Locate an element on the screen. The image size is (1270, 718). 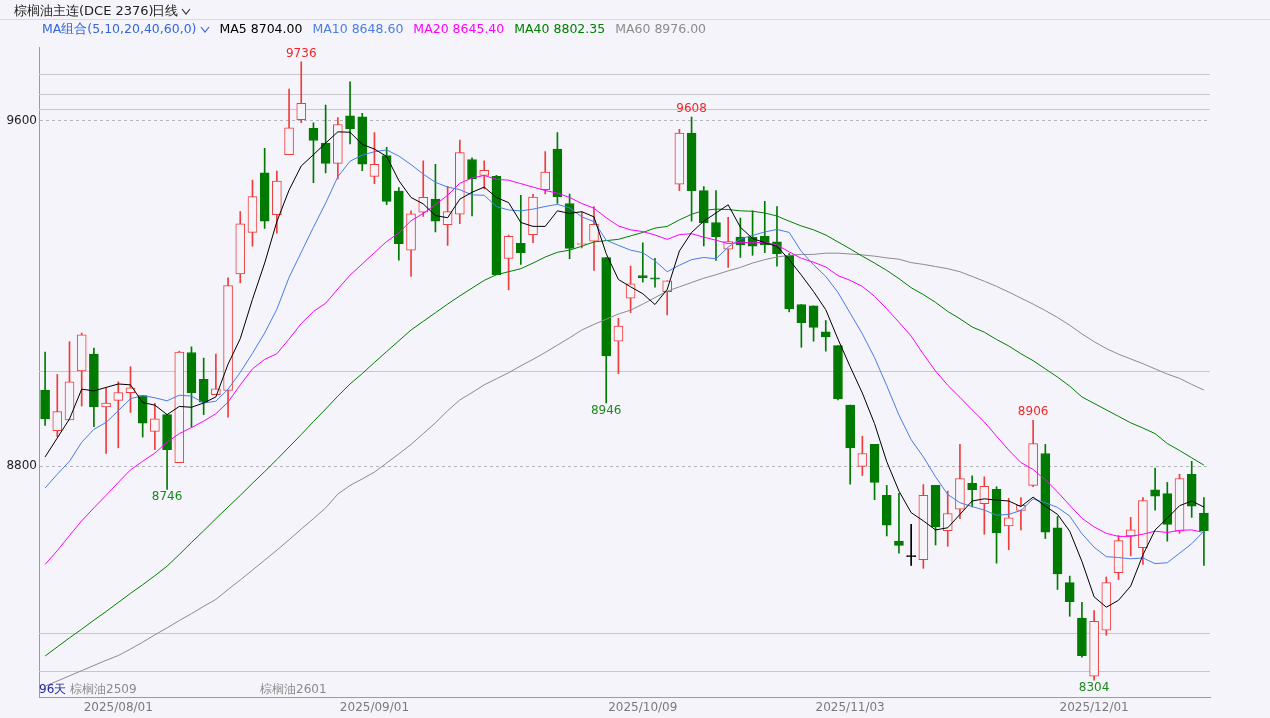
chart-title: 棕榈油主连(DCE 2376) is located at coordinates (84, 11).